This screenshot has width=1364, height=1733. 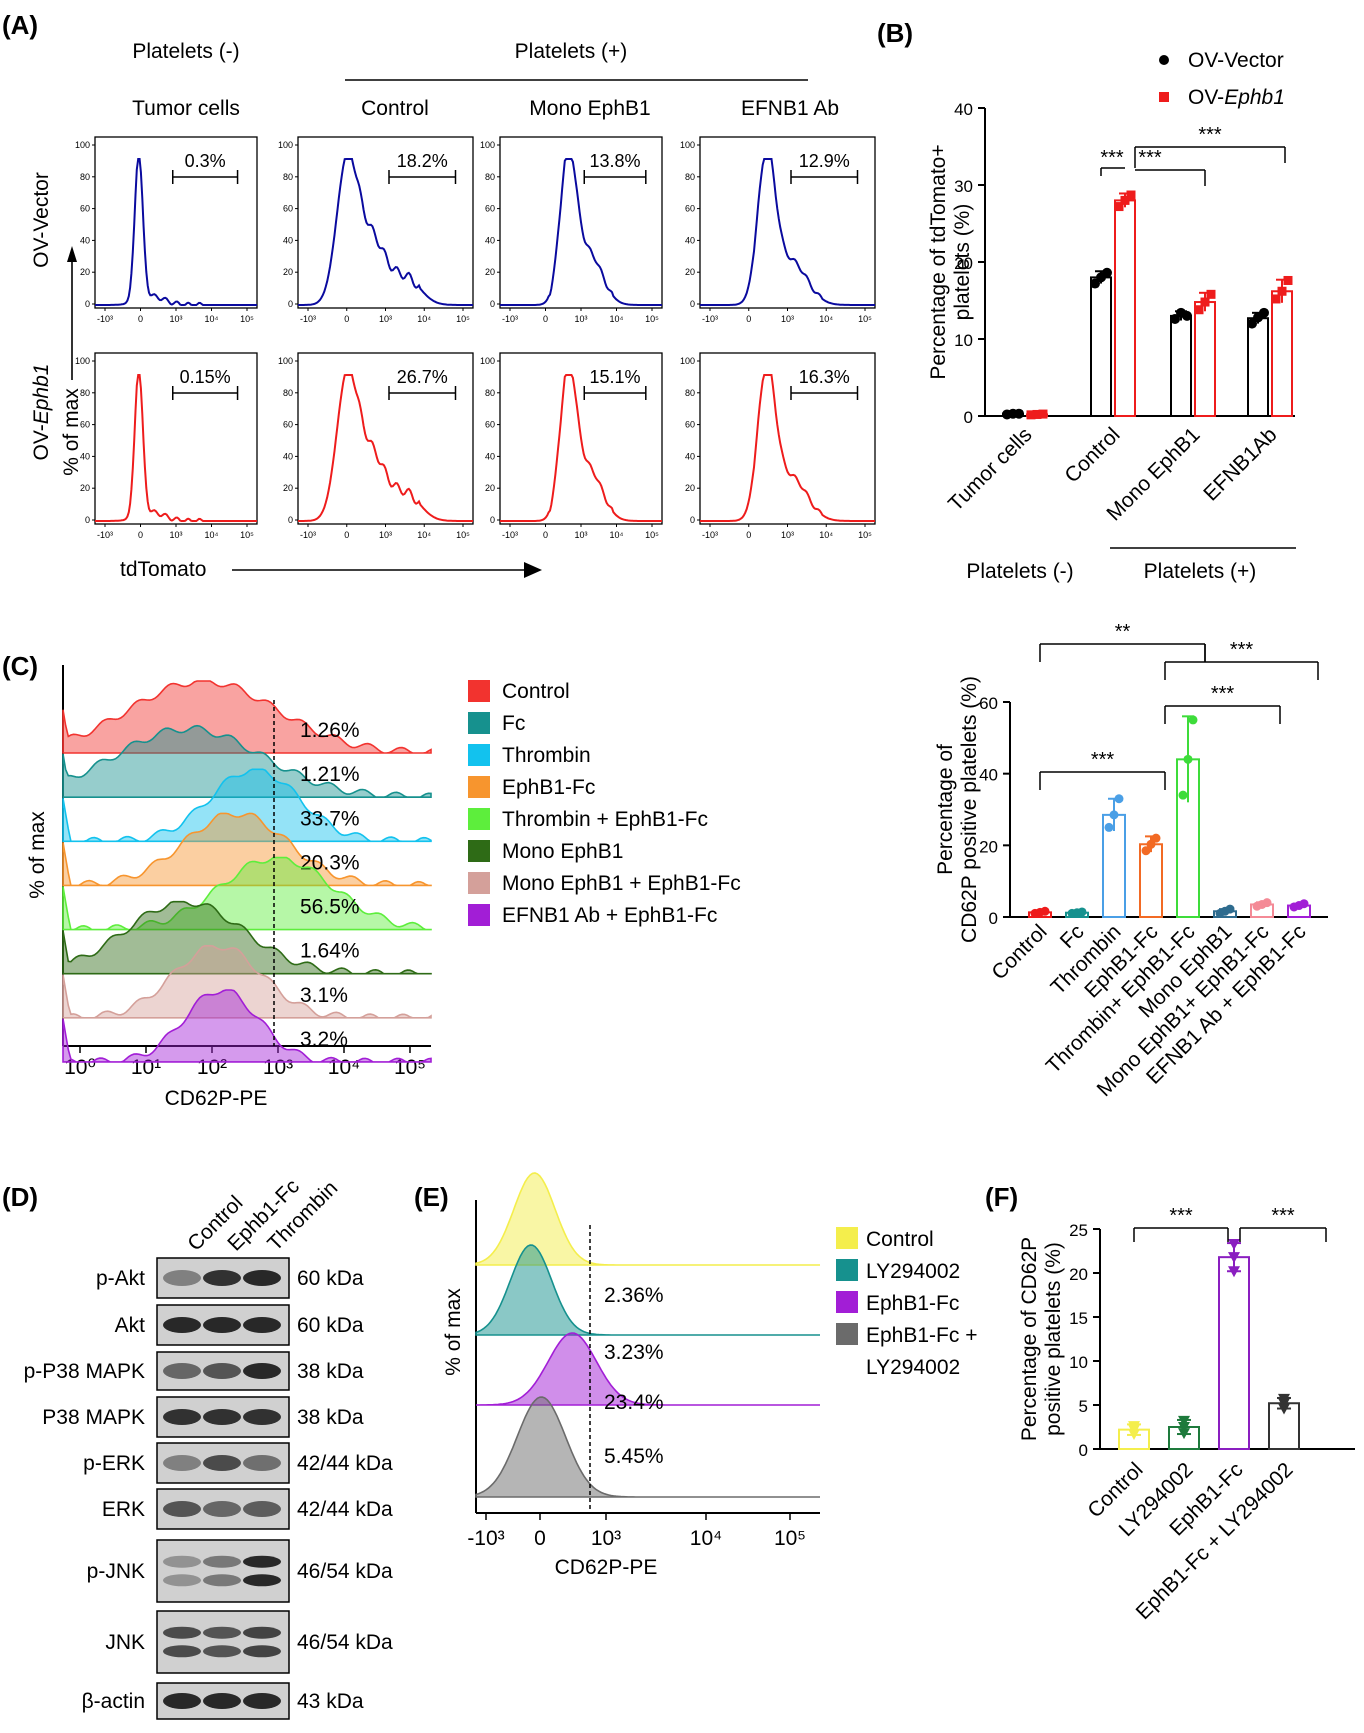 What do you see at coordinates (562, 851) in the screenshot?
I see `legend-label: Mono EphB1` at bounding box center [562, 851].